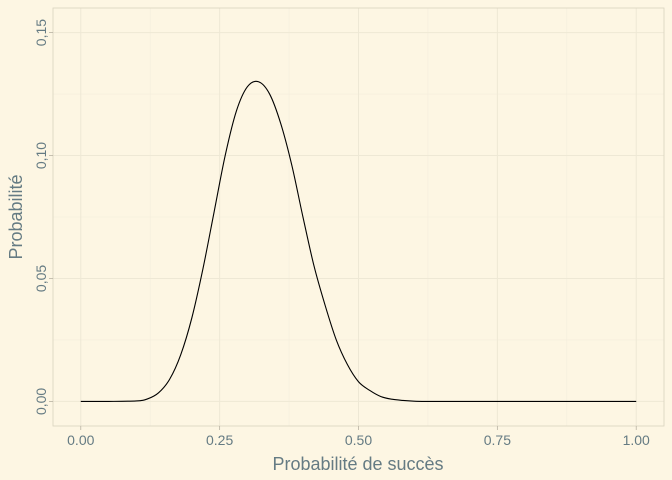 Image resolution: width=672 pixels, height=480 pixels. Describe the element at coordinates (636, 440) in the screenshot. I see `x-tick-label: 1.00` at that location.